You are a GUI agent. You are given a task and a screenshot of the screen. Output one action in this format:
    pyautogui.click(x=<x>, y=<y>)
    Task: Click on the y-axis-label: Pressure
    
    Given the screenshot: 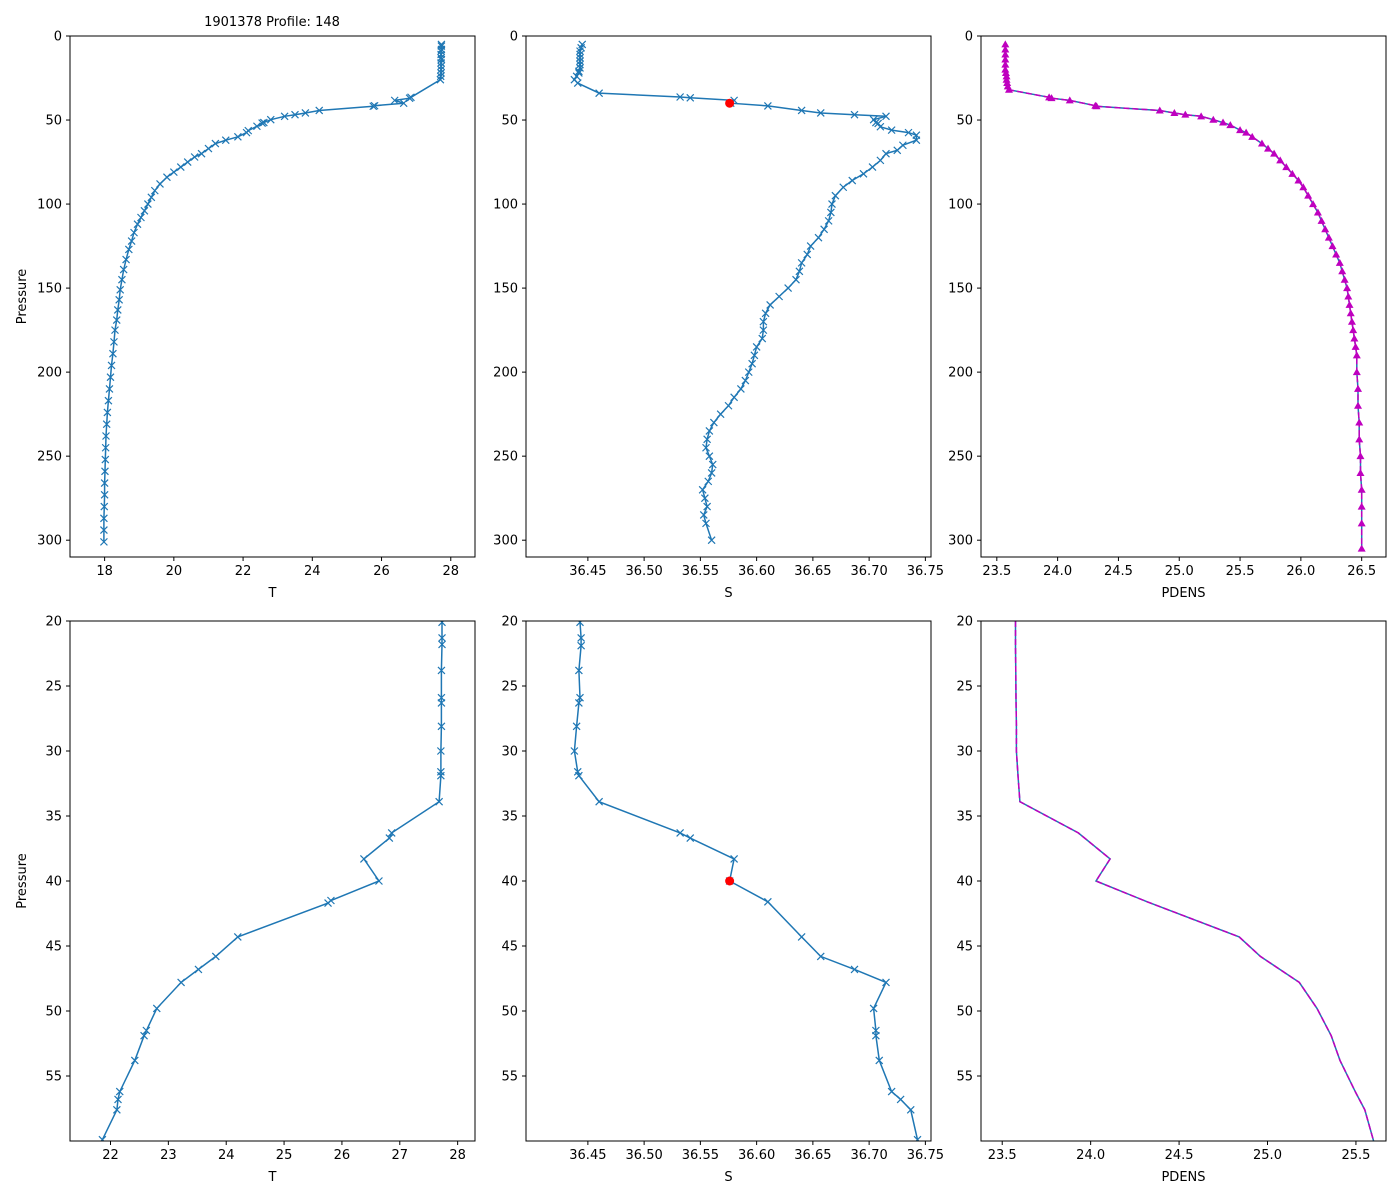 What is the action you would take?
    pyautogui.click(x=22, y=881)
    